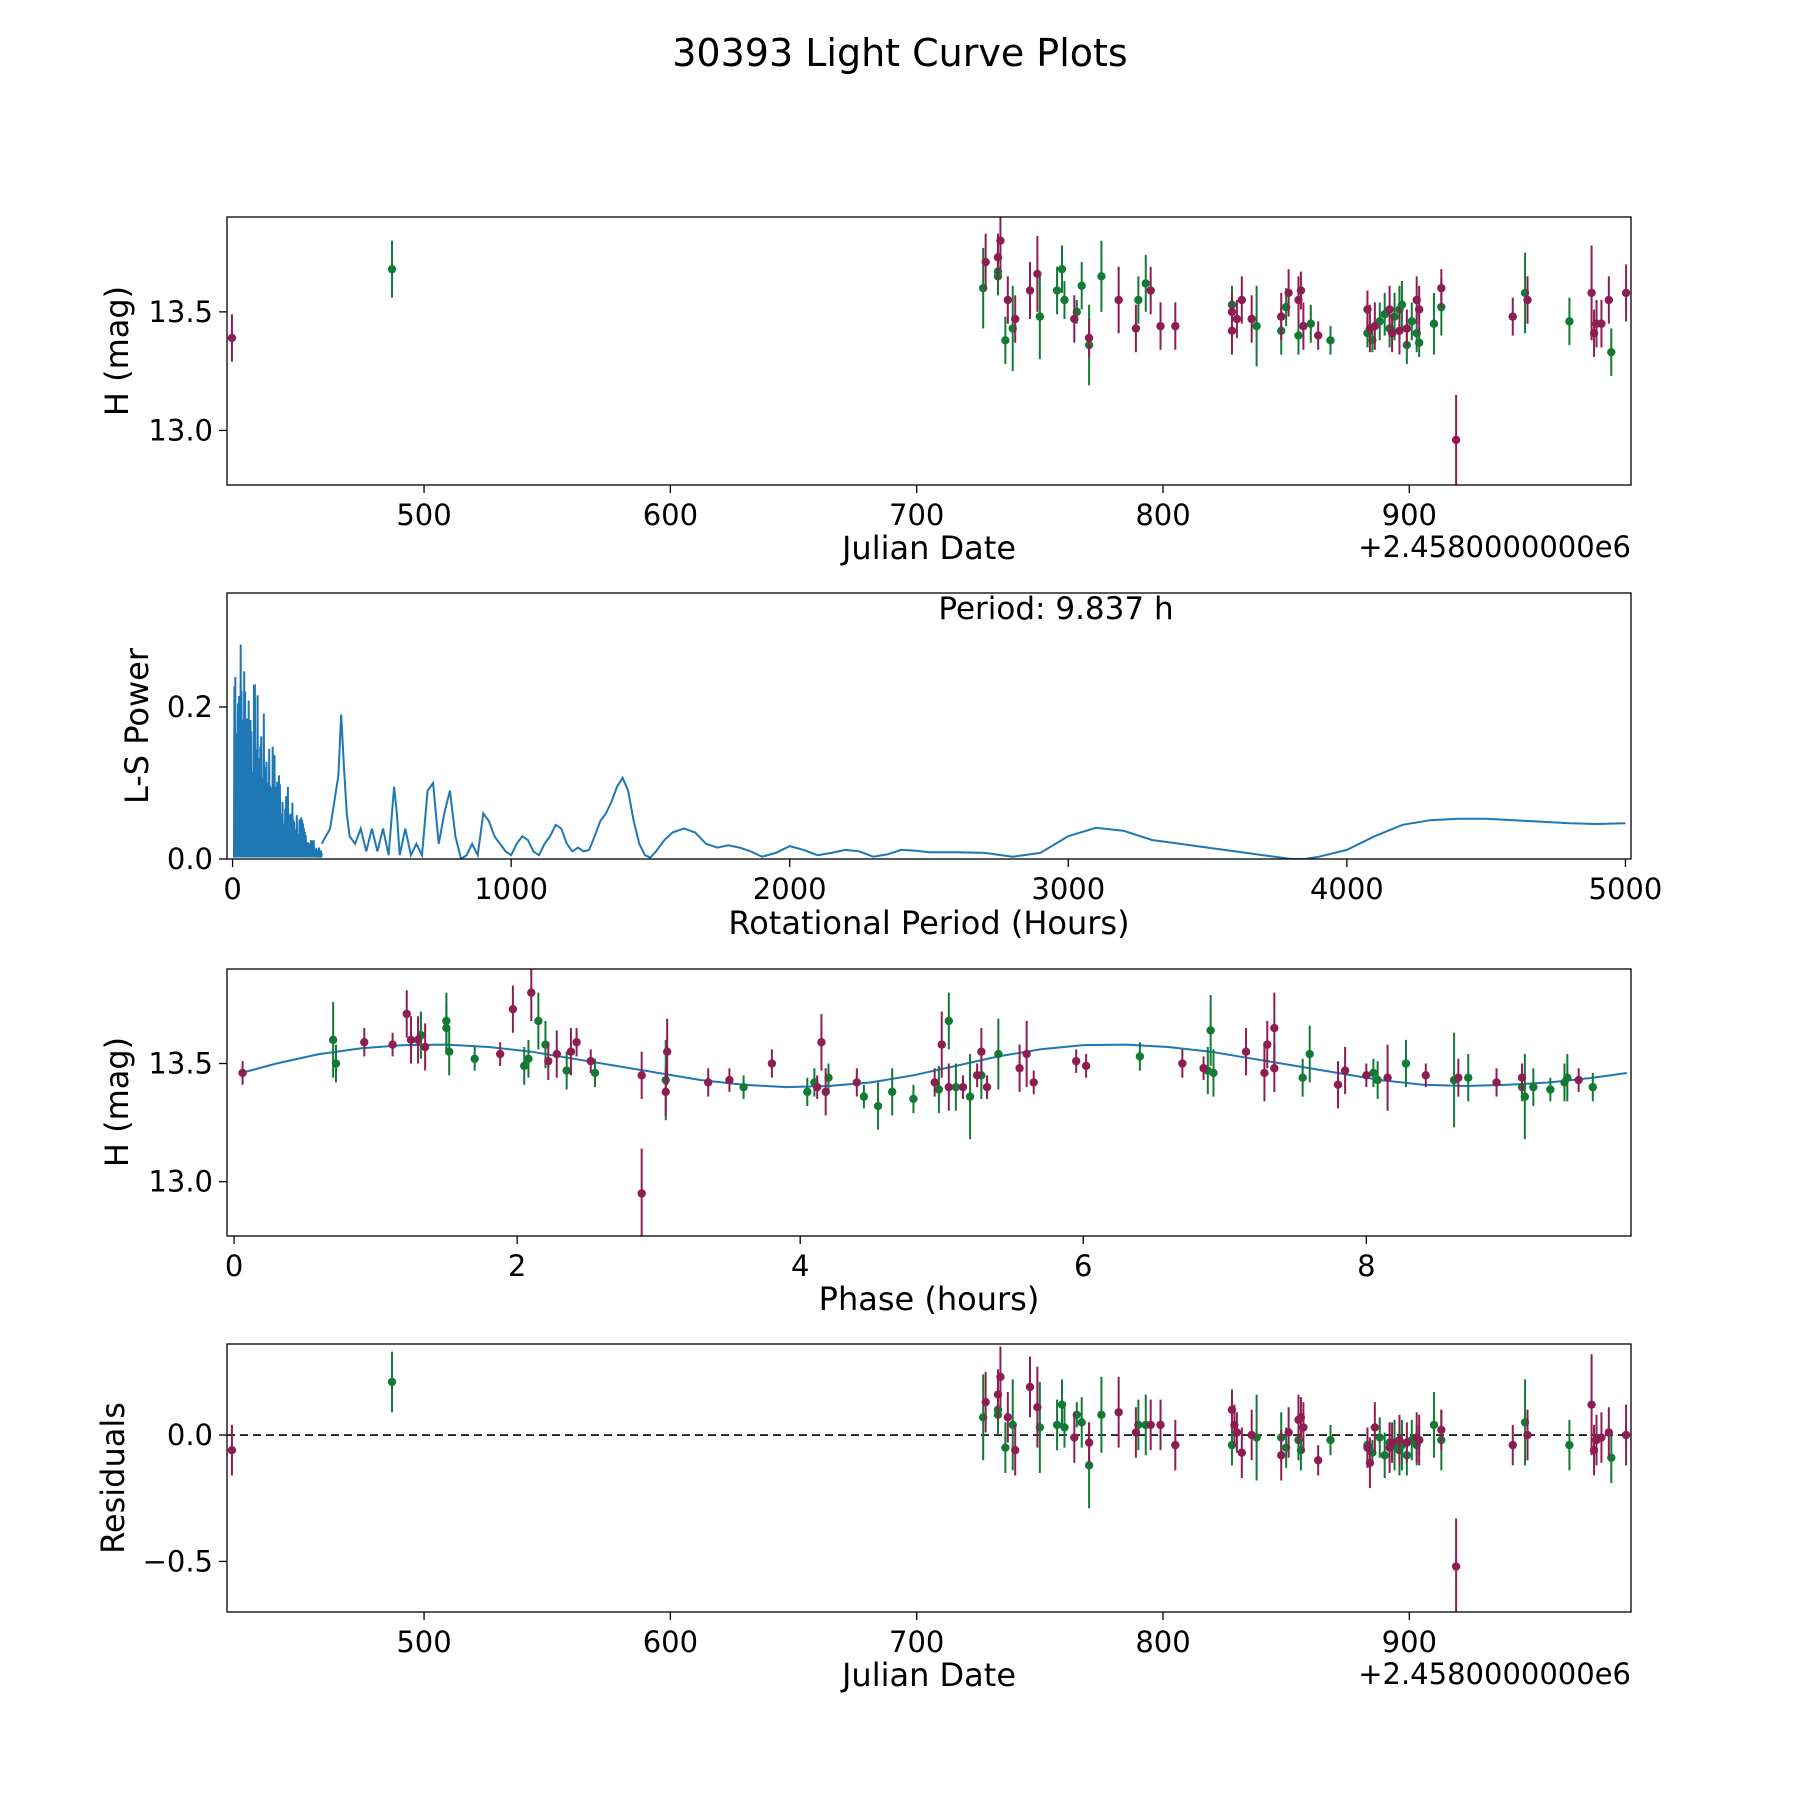 This screenshot has width=1800, height=1800. I want to click on residuals-y-label: Residuals, so click(113, 1478).